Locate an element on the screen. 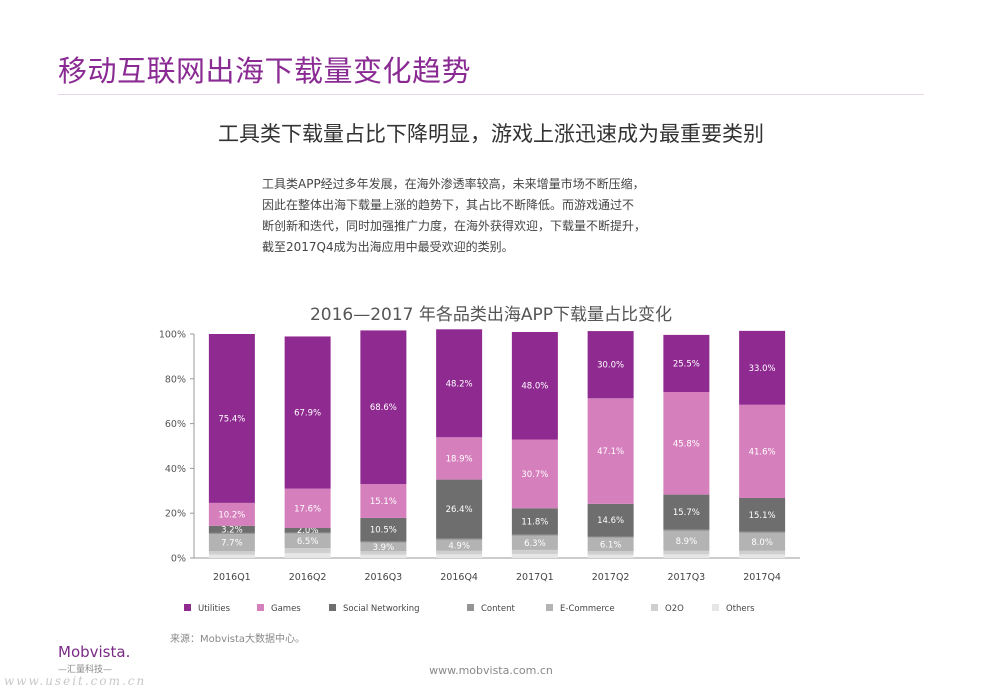 This screenshot has height=694, width=982. source-note: 来源：Mobvista大数据中心。 is located at coordinates (238, 639).